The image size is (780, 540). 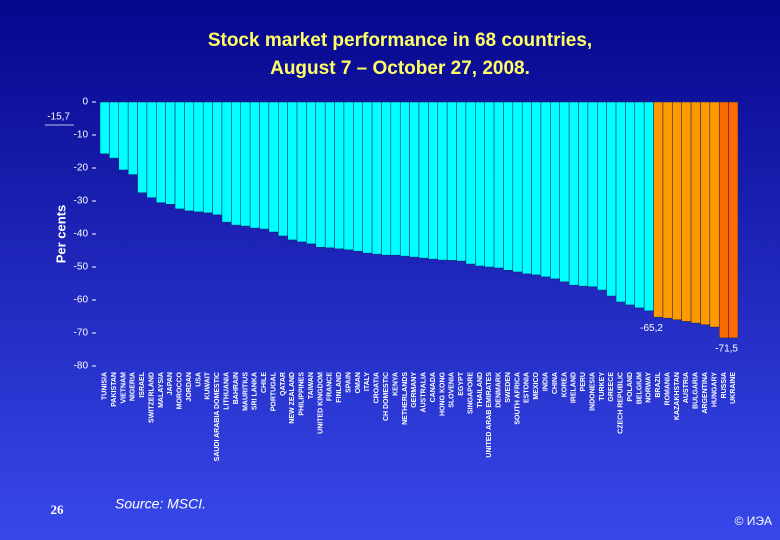 I want to click on y-tick-label: -70, so click(x=81, y=333).